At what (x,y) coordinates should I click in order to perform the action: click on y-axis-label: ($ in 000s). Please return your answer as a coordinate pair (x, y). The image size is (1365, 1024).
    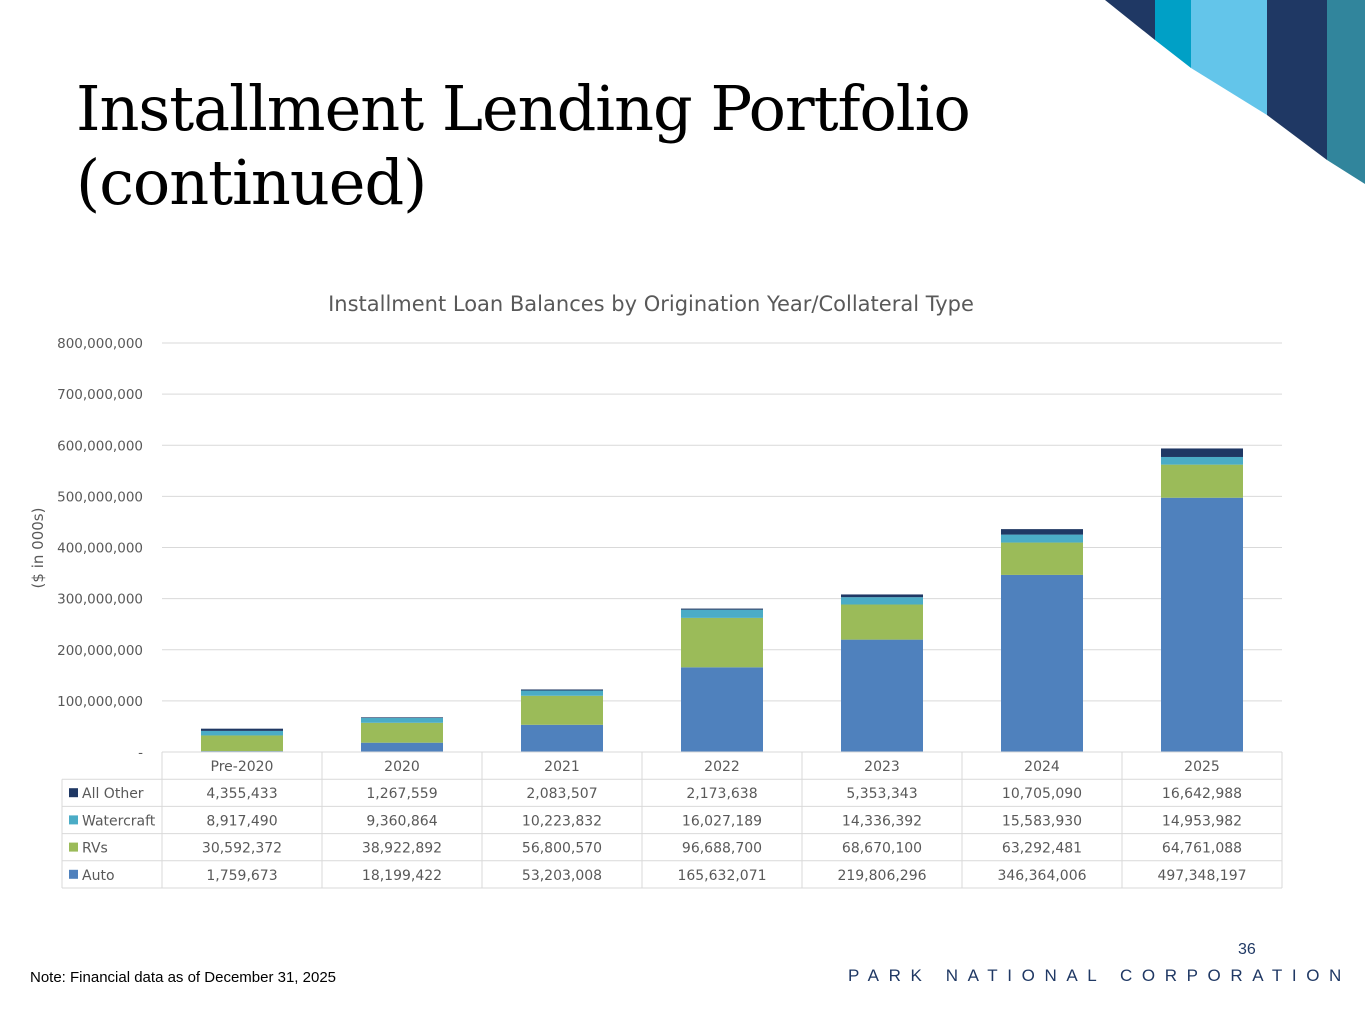
    Looking at the image, I should click on (38, 548).